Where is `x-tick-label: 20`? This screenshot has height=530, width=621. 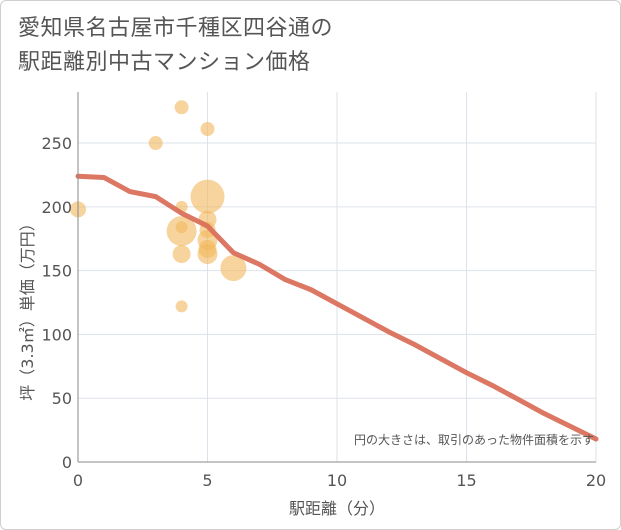
x-tick-label: 20 is located at coordinates (596, 480).